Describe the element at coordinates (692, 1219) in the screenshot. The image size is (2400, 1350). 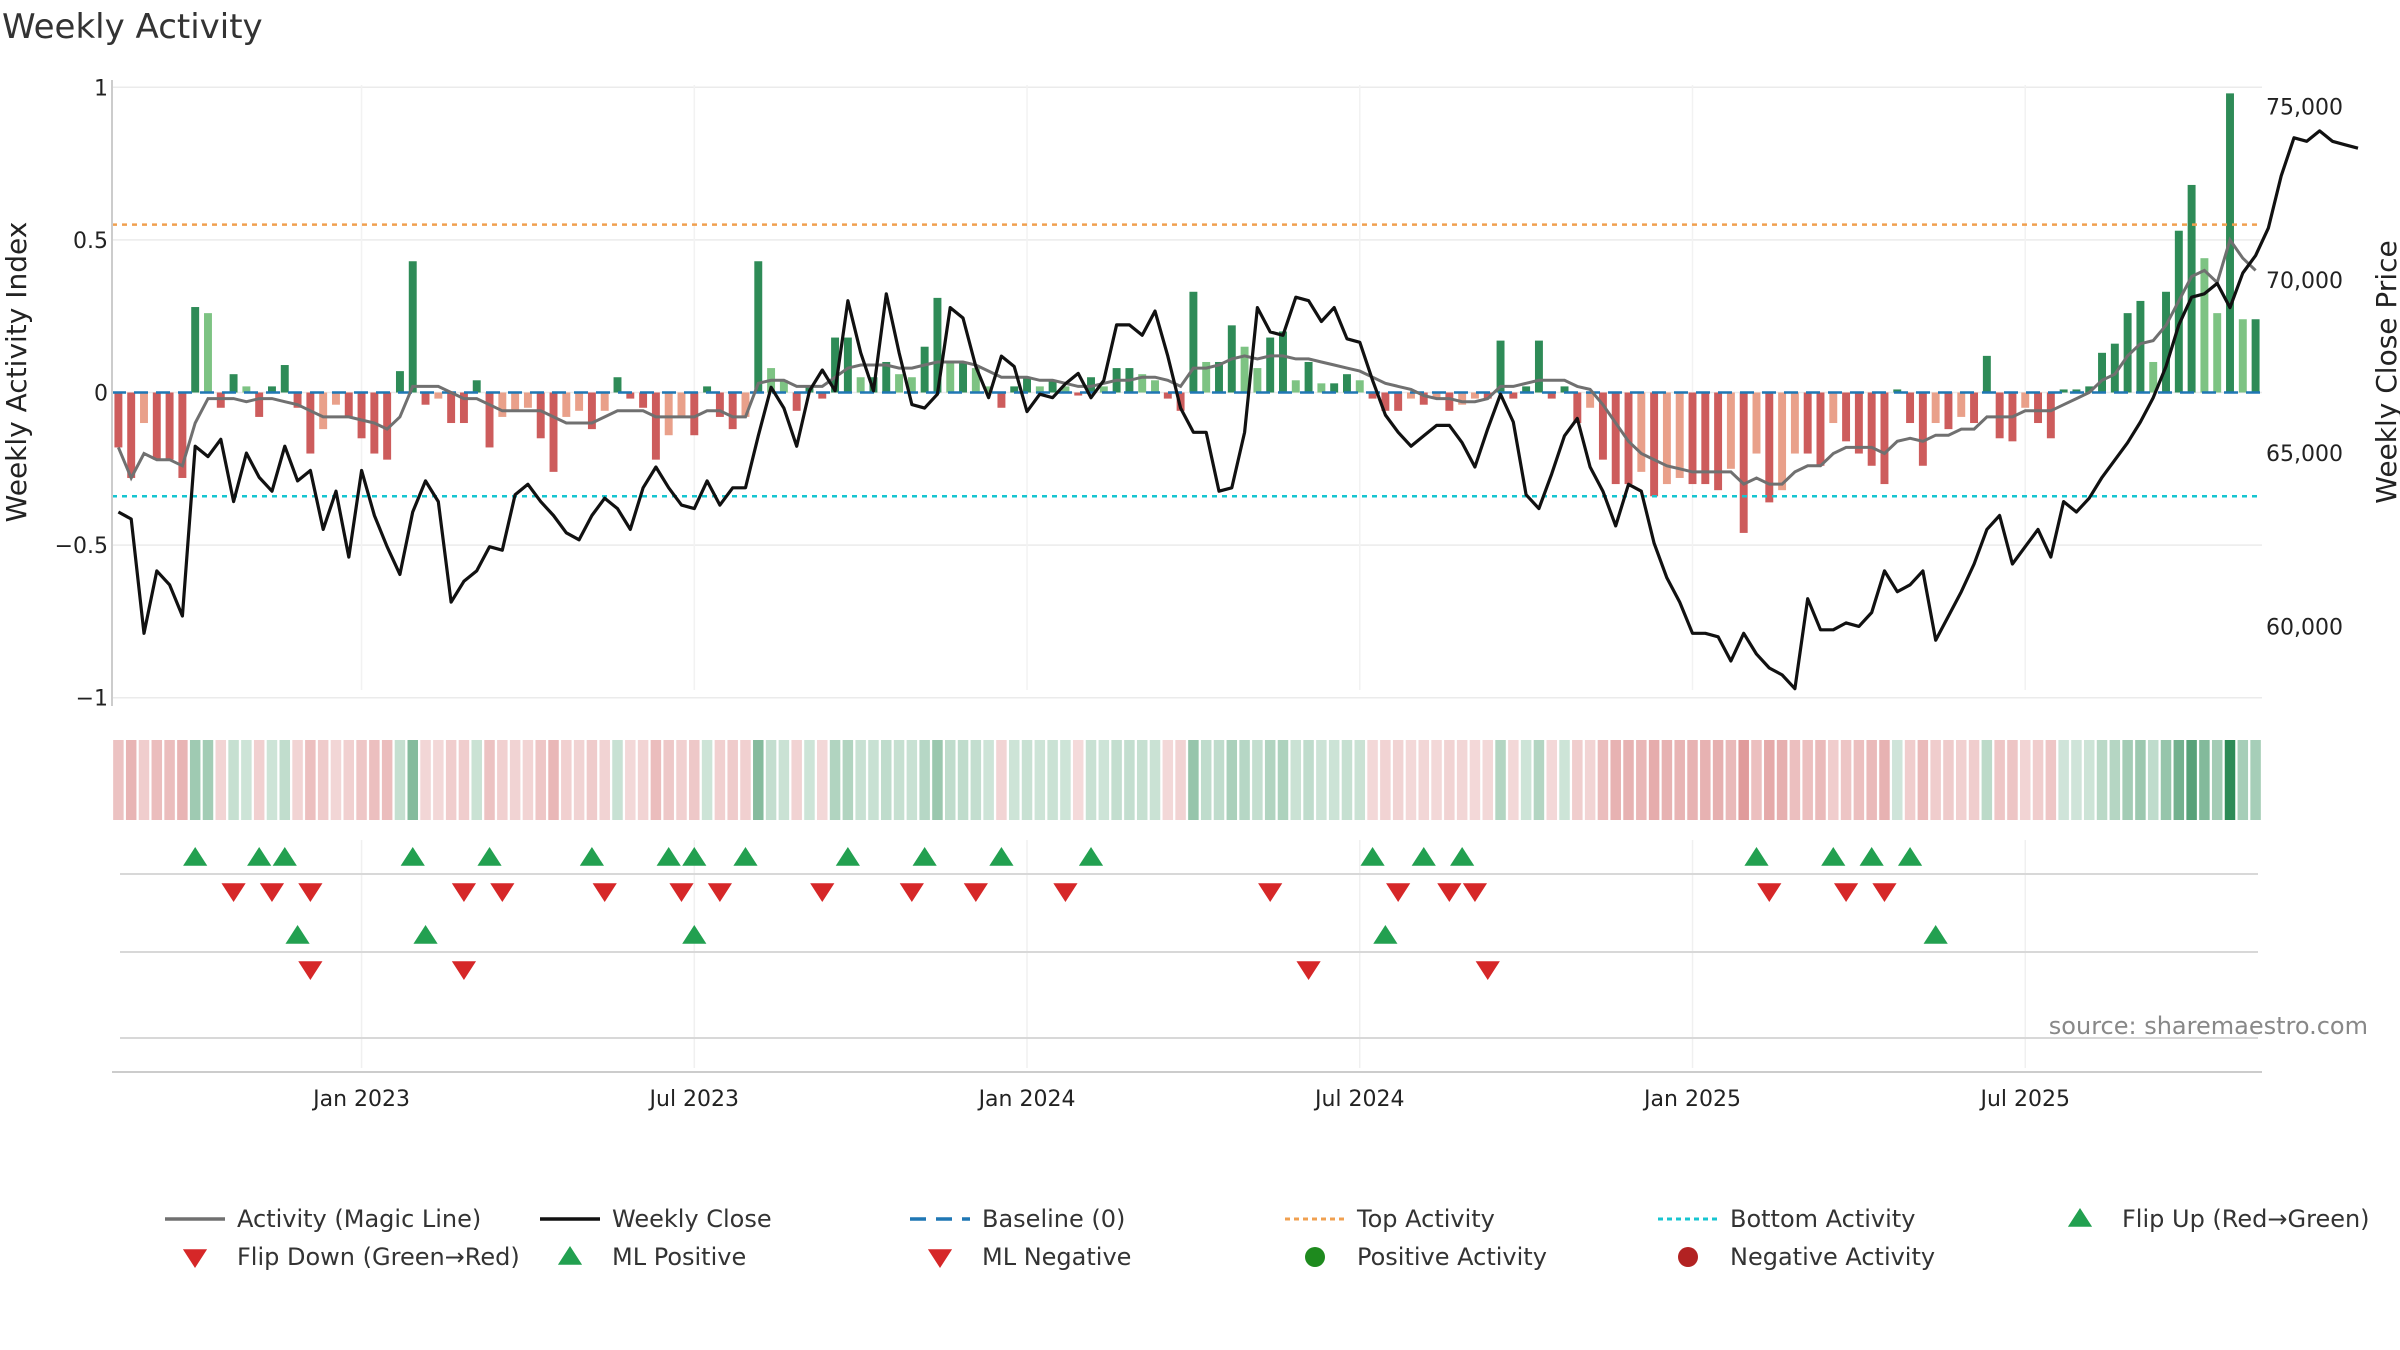
I see `legend-label: Weekly Close` at that location.